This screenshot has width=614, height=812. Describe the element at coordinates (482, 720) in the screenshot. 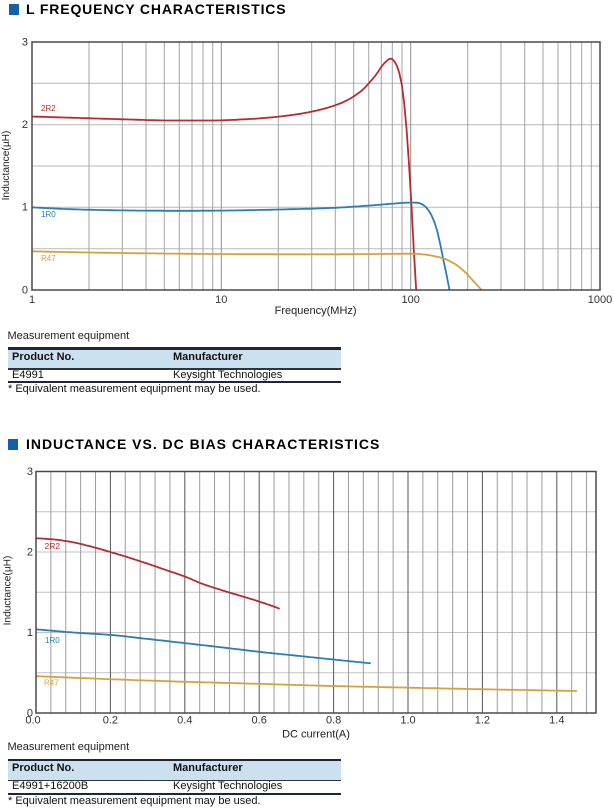

I see `svg-text: 1.2` at that location.